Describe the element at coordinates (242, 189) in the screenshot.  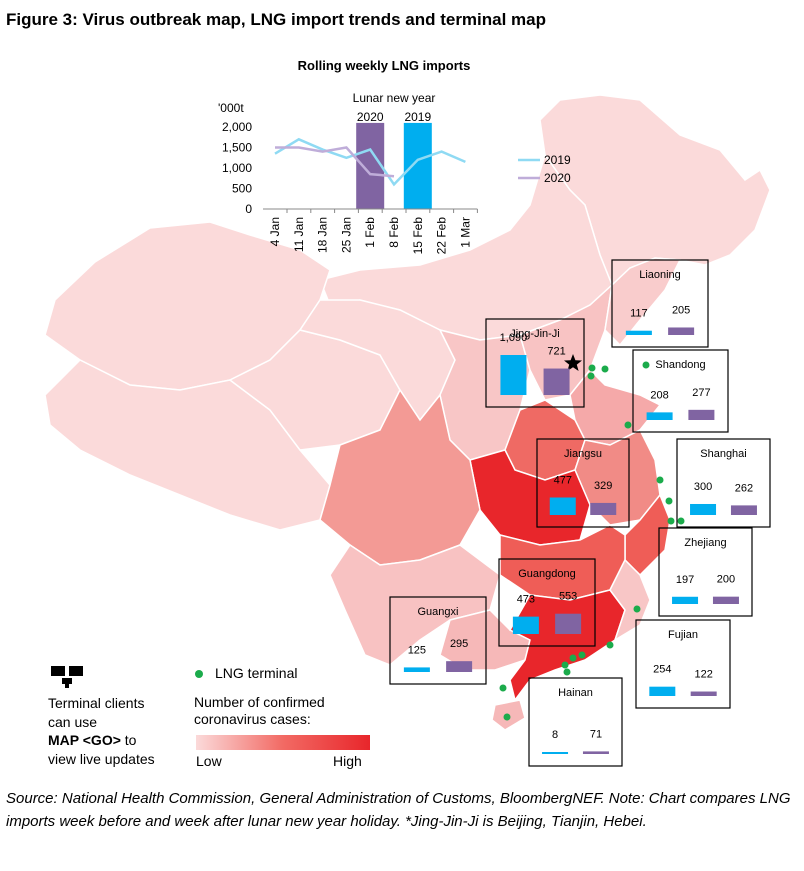
I see `y-tick-label: 500` at that location.